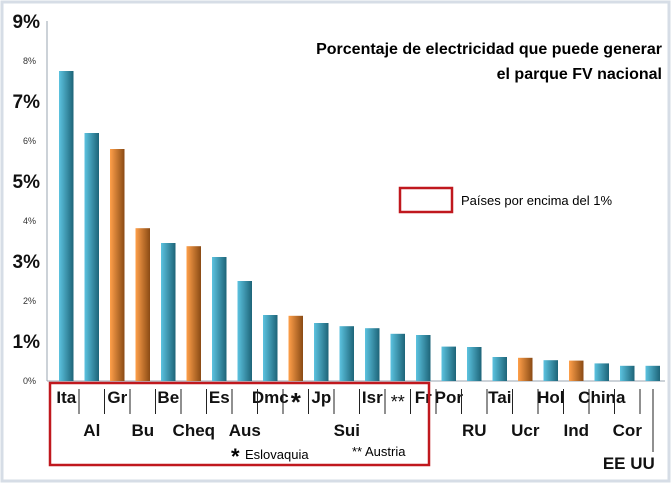  I want to click on x-tick-label: **, so click(398, 402).